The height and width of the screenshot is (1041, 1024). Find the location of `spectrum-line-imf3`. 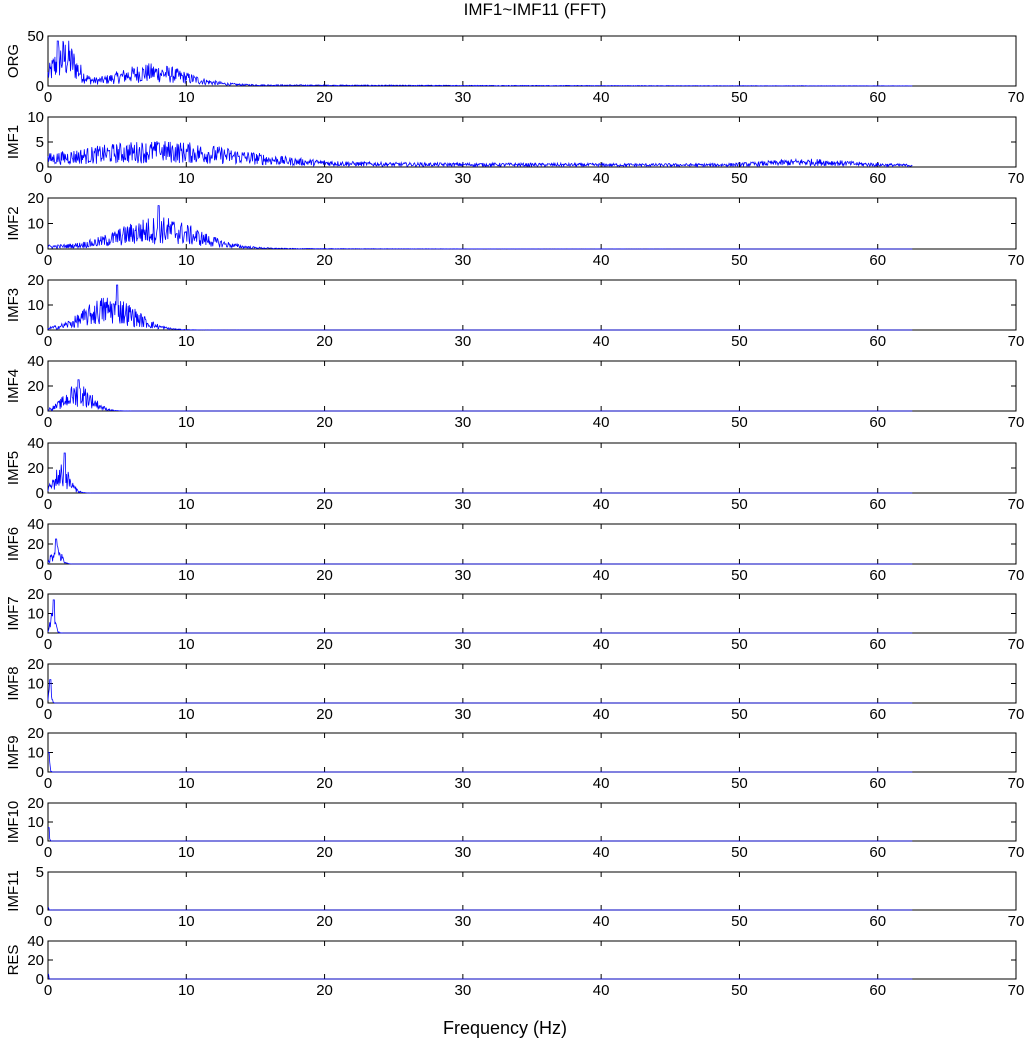

spectrum-line-imf3 is located at coordinates (480, 307).